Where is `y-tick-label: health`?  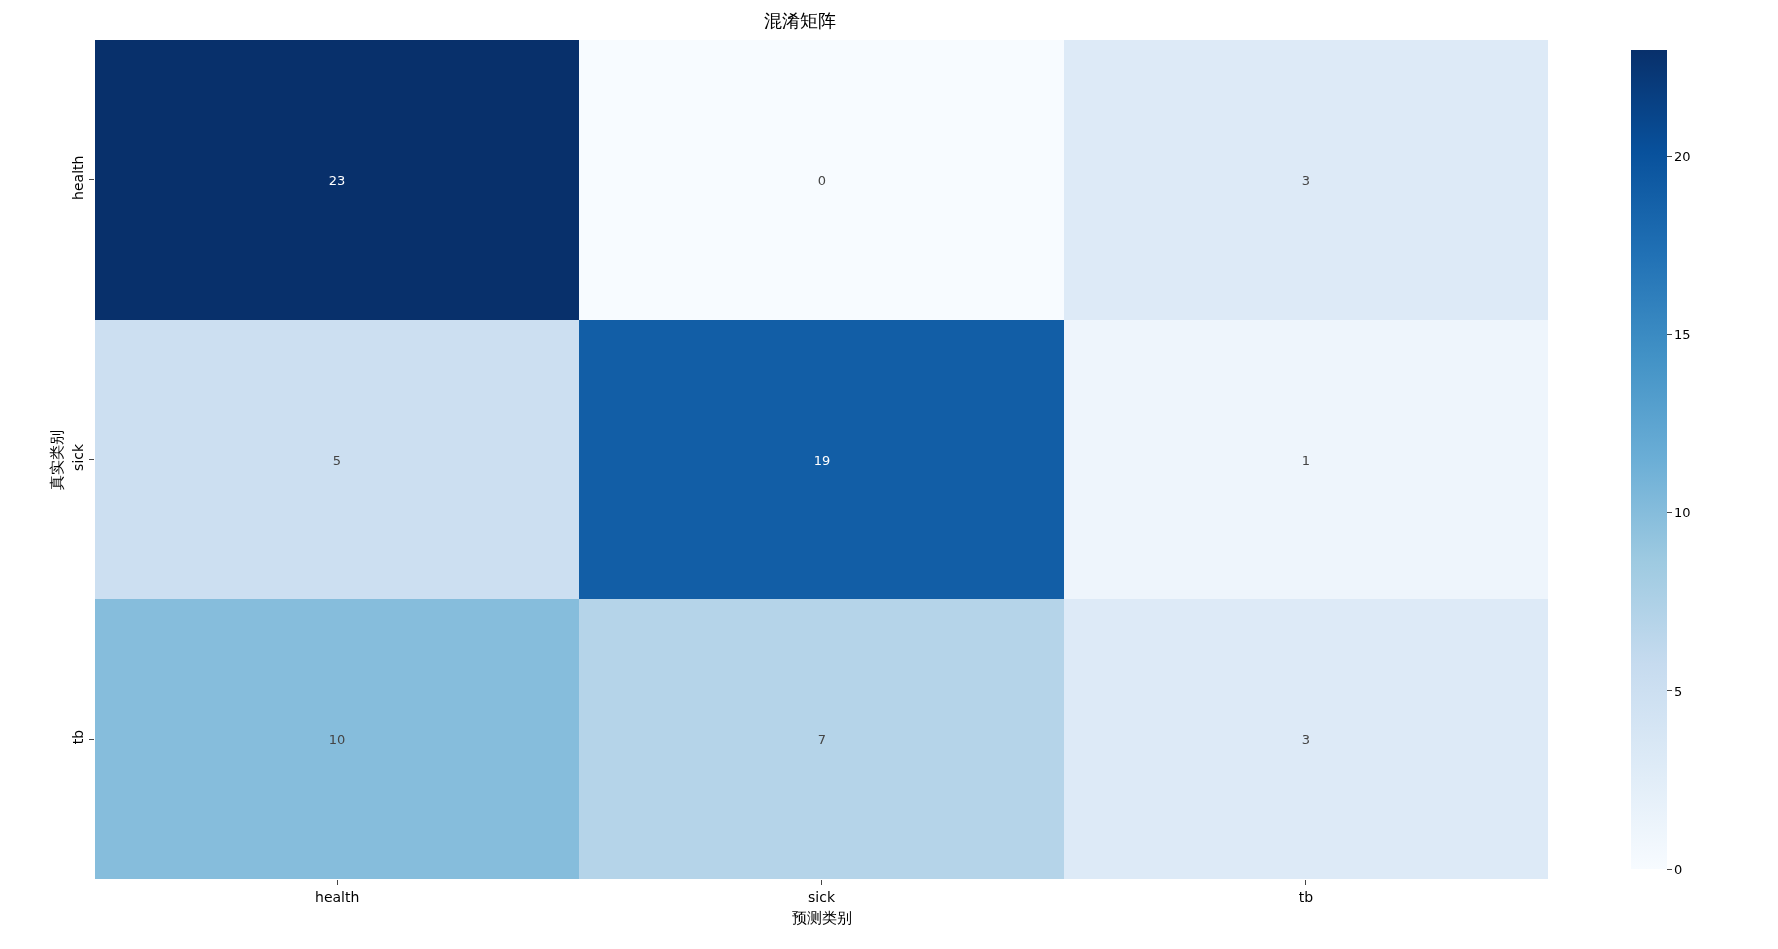
y-tick-label: health is located at coordinates (78, 177).